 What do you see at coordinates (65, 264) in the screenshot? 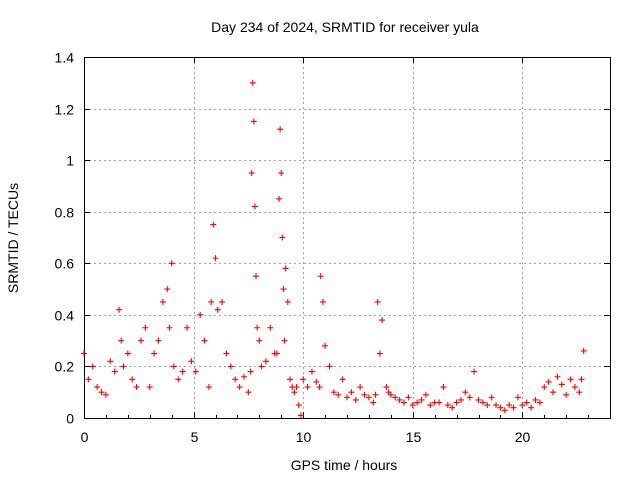
I see `y-tick-label: 0.6` at bounding box center [65, 264].